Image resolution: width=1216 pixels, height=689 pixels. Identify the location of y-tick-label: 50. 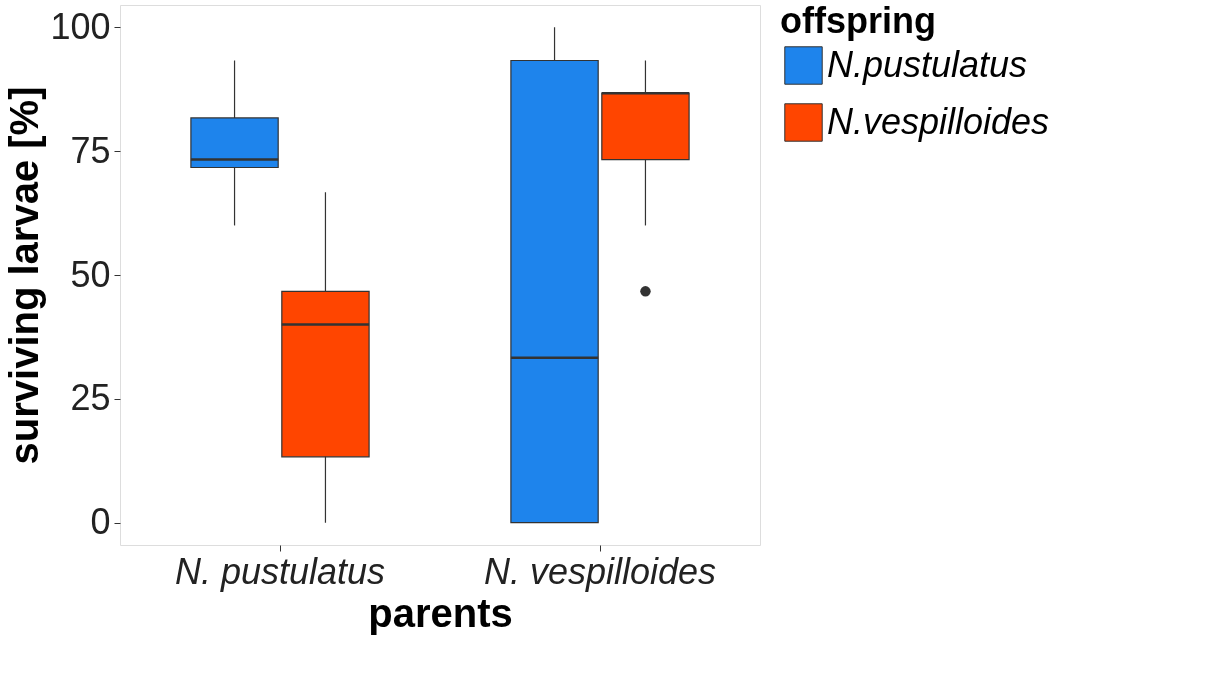
(90, 274).